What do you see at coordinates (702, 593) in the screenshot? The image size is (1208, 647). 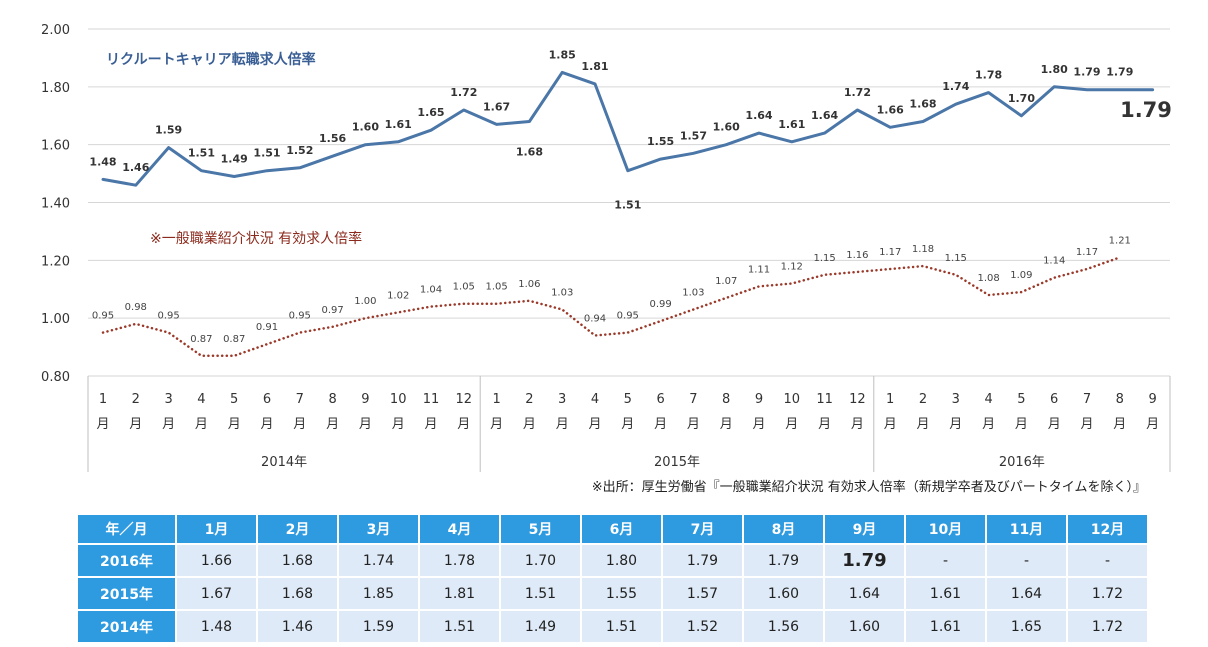 I see `table-cell: 1.57` at bounding box center [702, 593].